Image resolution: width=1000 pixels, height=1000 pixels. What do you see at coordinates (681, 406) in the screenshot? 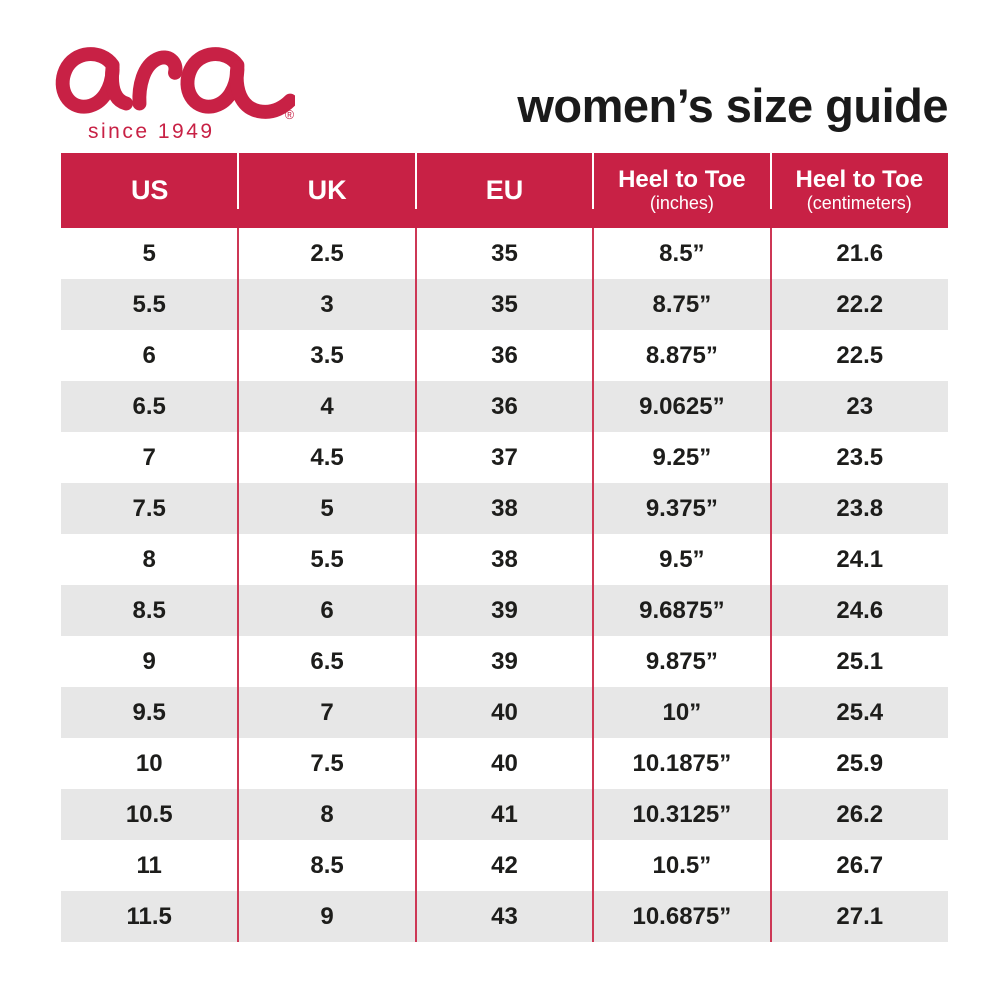
I see `cell-inches: 9.0625”` at bounding box center [681, 406].